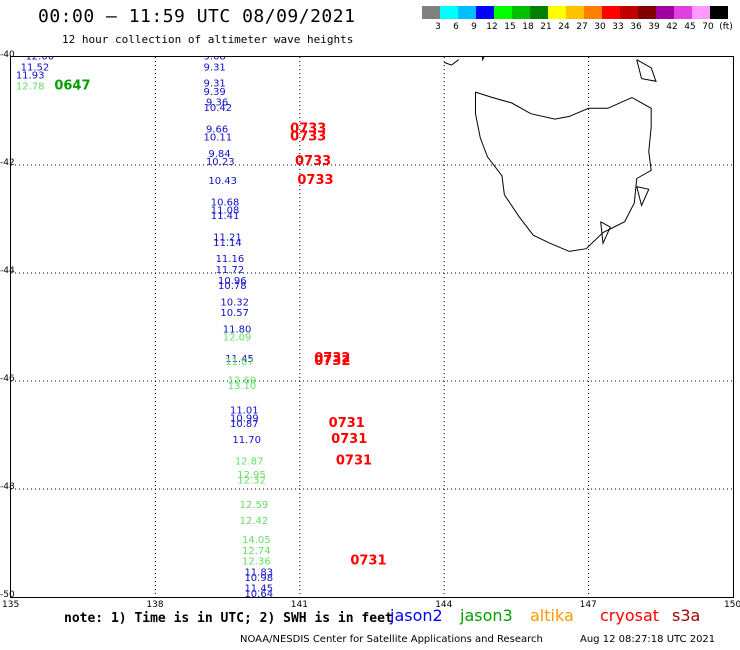 Image resolution: width=740 pixels, height=650 pixels. What do you see at coordinates (7, 379) in the screenshot?
I see `y-tick-label: -46` at bounding box center [7, 379].